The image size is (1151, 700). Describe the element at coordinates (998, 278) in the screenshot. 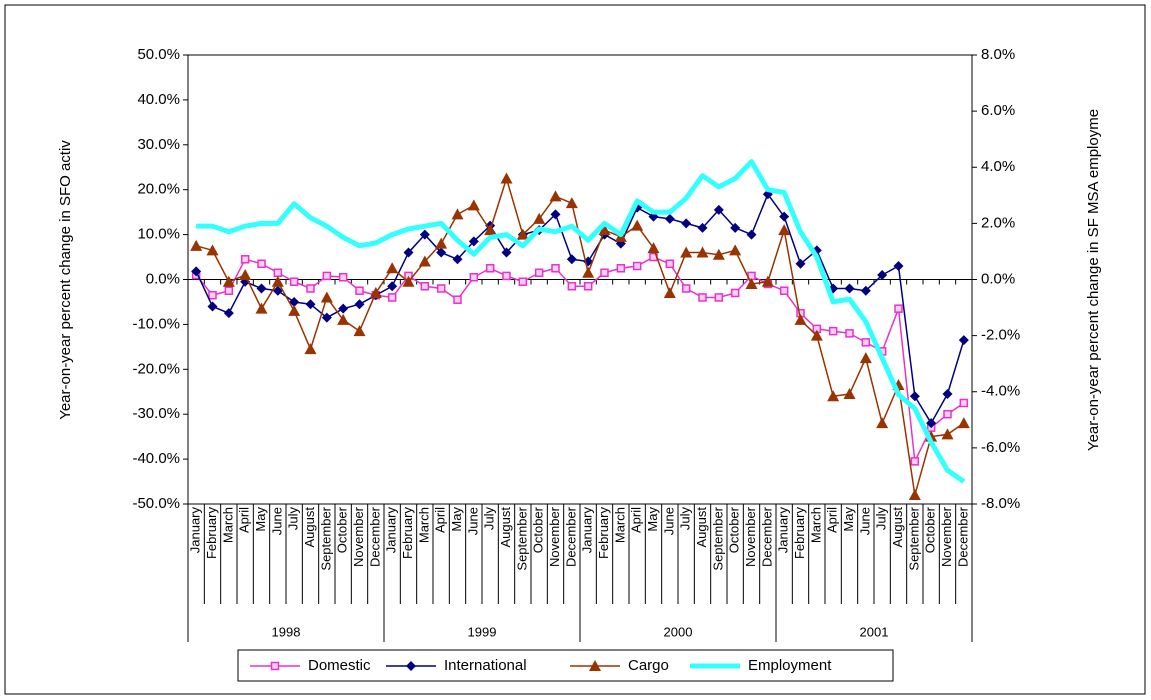

I see `y2-tick-label: 0.0%` at that location.